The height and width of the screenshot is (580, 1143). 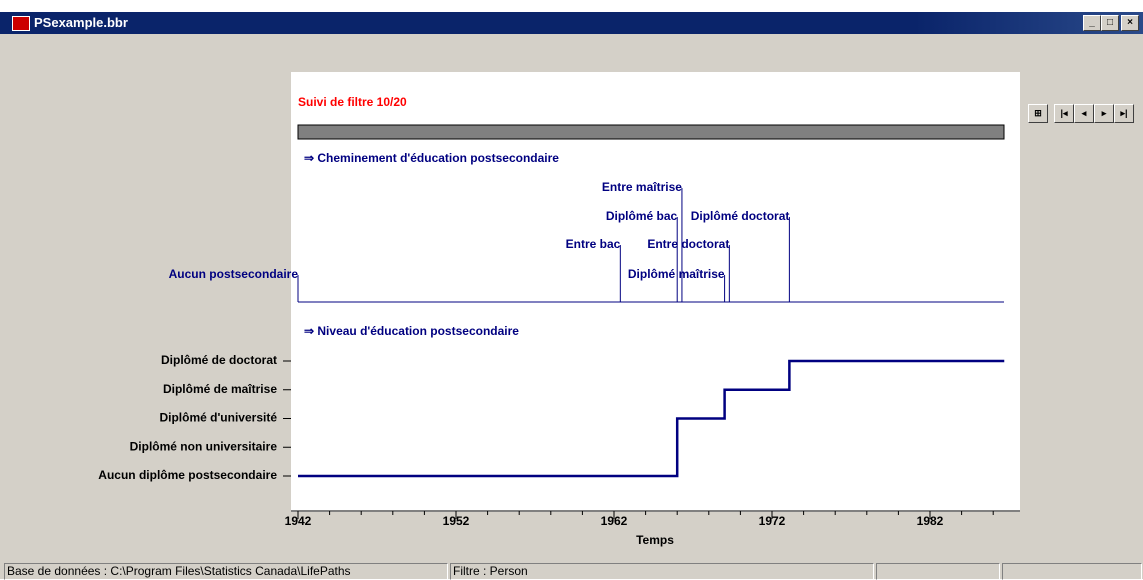 I want to click on first-button: |◂, so click(x=1064, y=113).